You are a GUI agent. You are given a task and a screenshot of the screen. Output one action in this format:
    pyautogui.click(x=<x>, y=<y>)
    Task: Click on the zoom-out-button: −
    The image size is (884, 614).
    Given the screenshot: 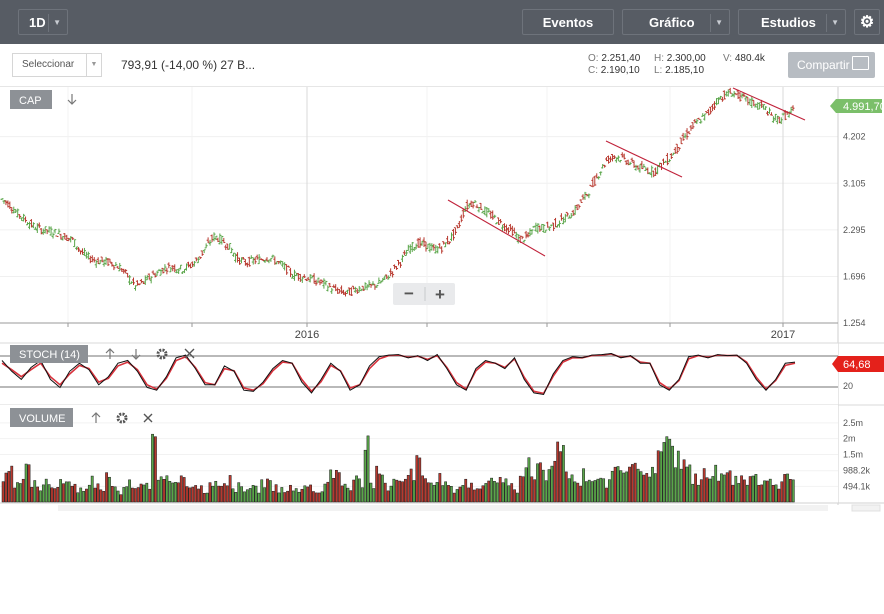 What is the action you would take?
    pyautogui.click(x=409, y=293)
    